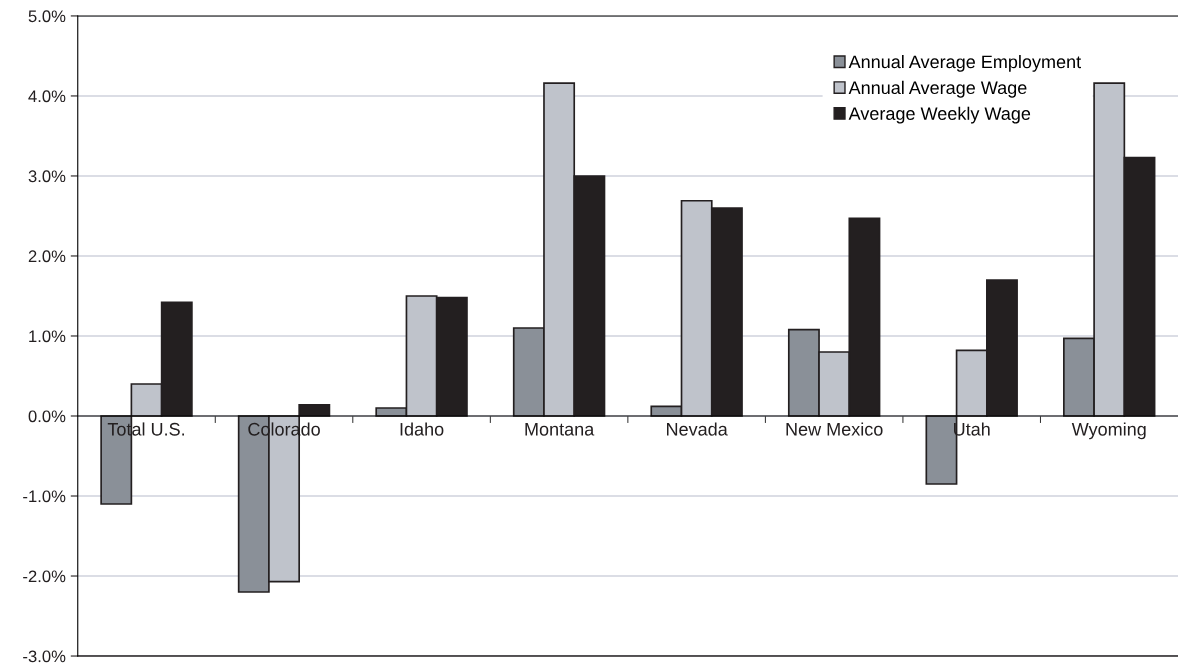 The image size is (1178, 664). Describe the element at coordinates (47, 256) in the screenshot. I see `y-tick-label: 2.0%` at that location.